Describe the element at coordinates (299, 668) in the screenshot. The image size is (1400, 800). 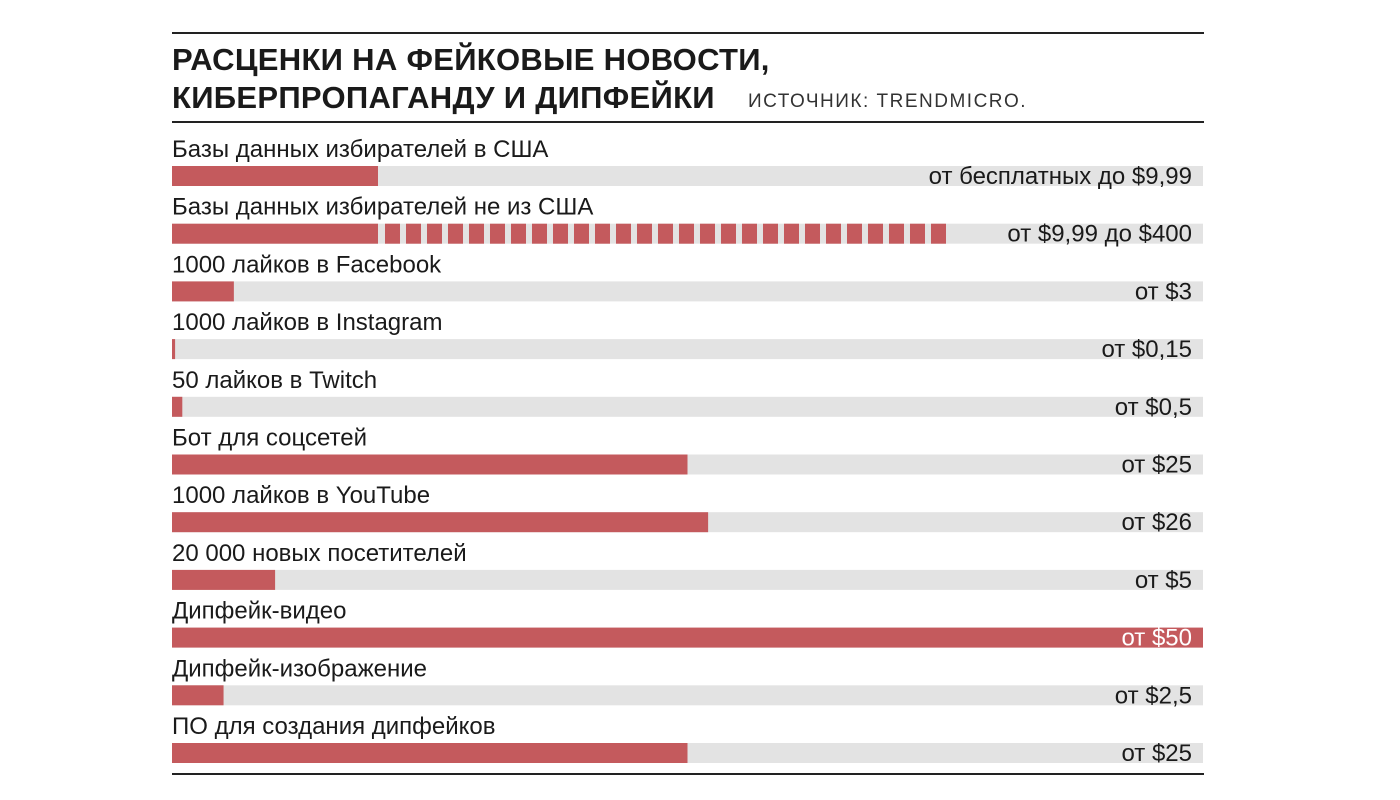
I see `bar-label: Дипфейк-изображение` at that location.